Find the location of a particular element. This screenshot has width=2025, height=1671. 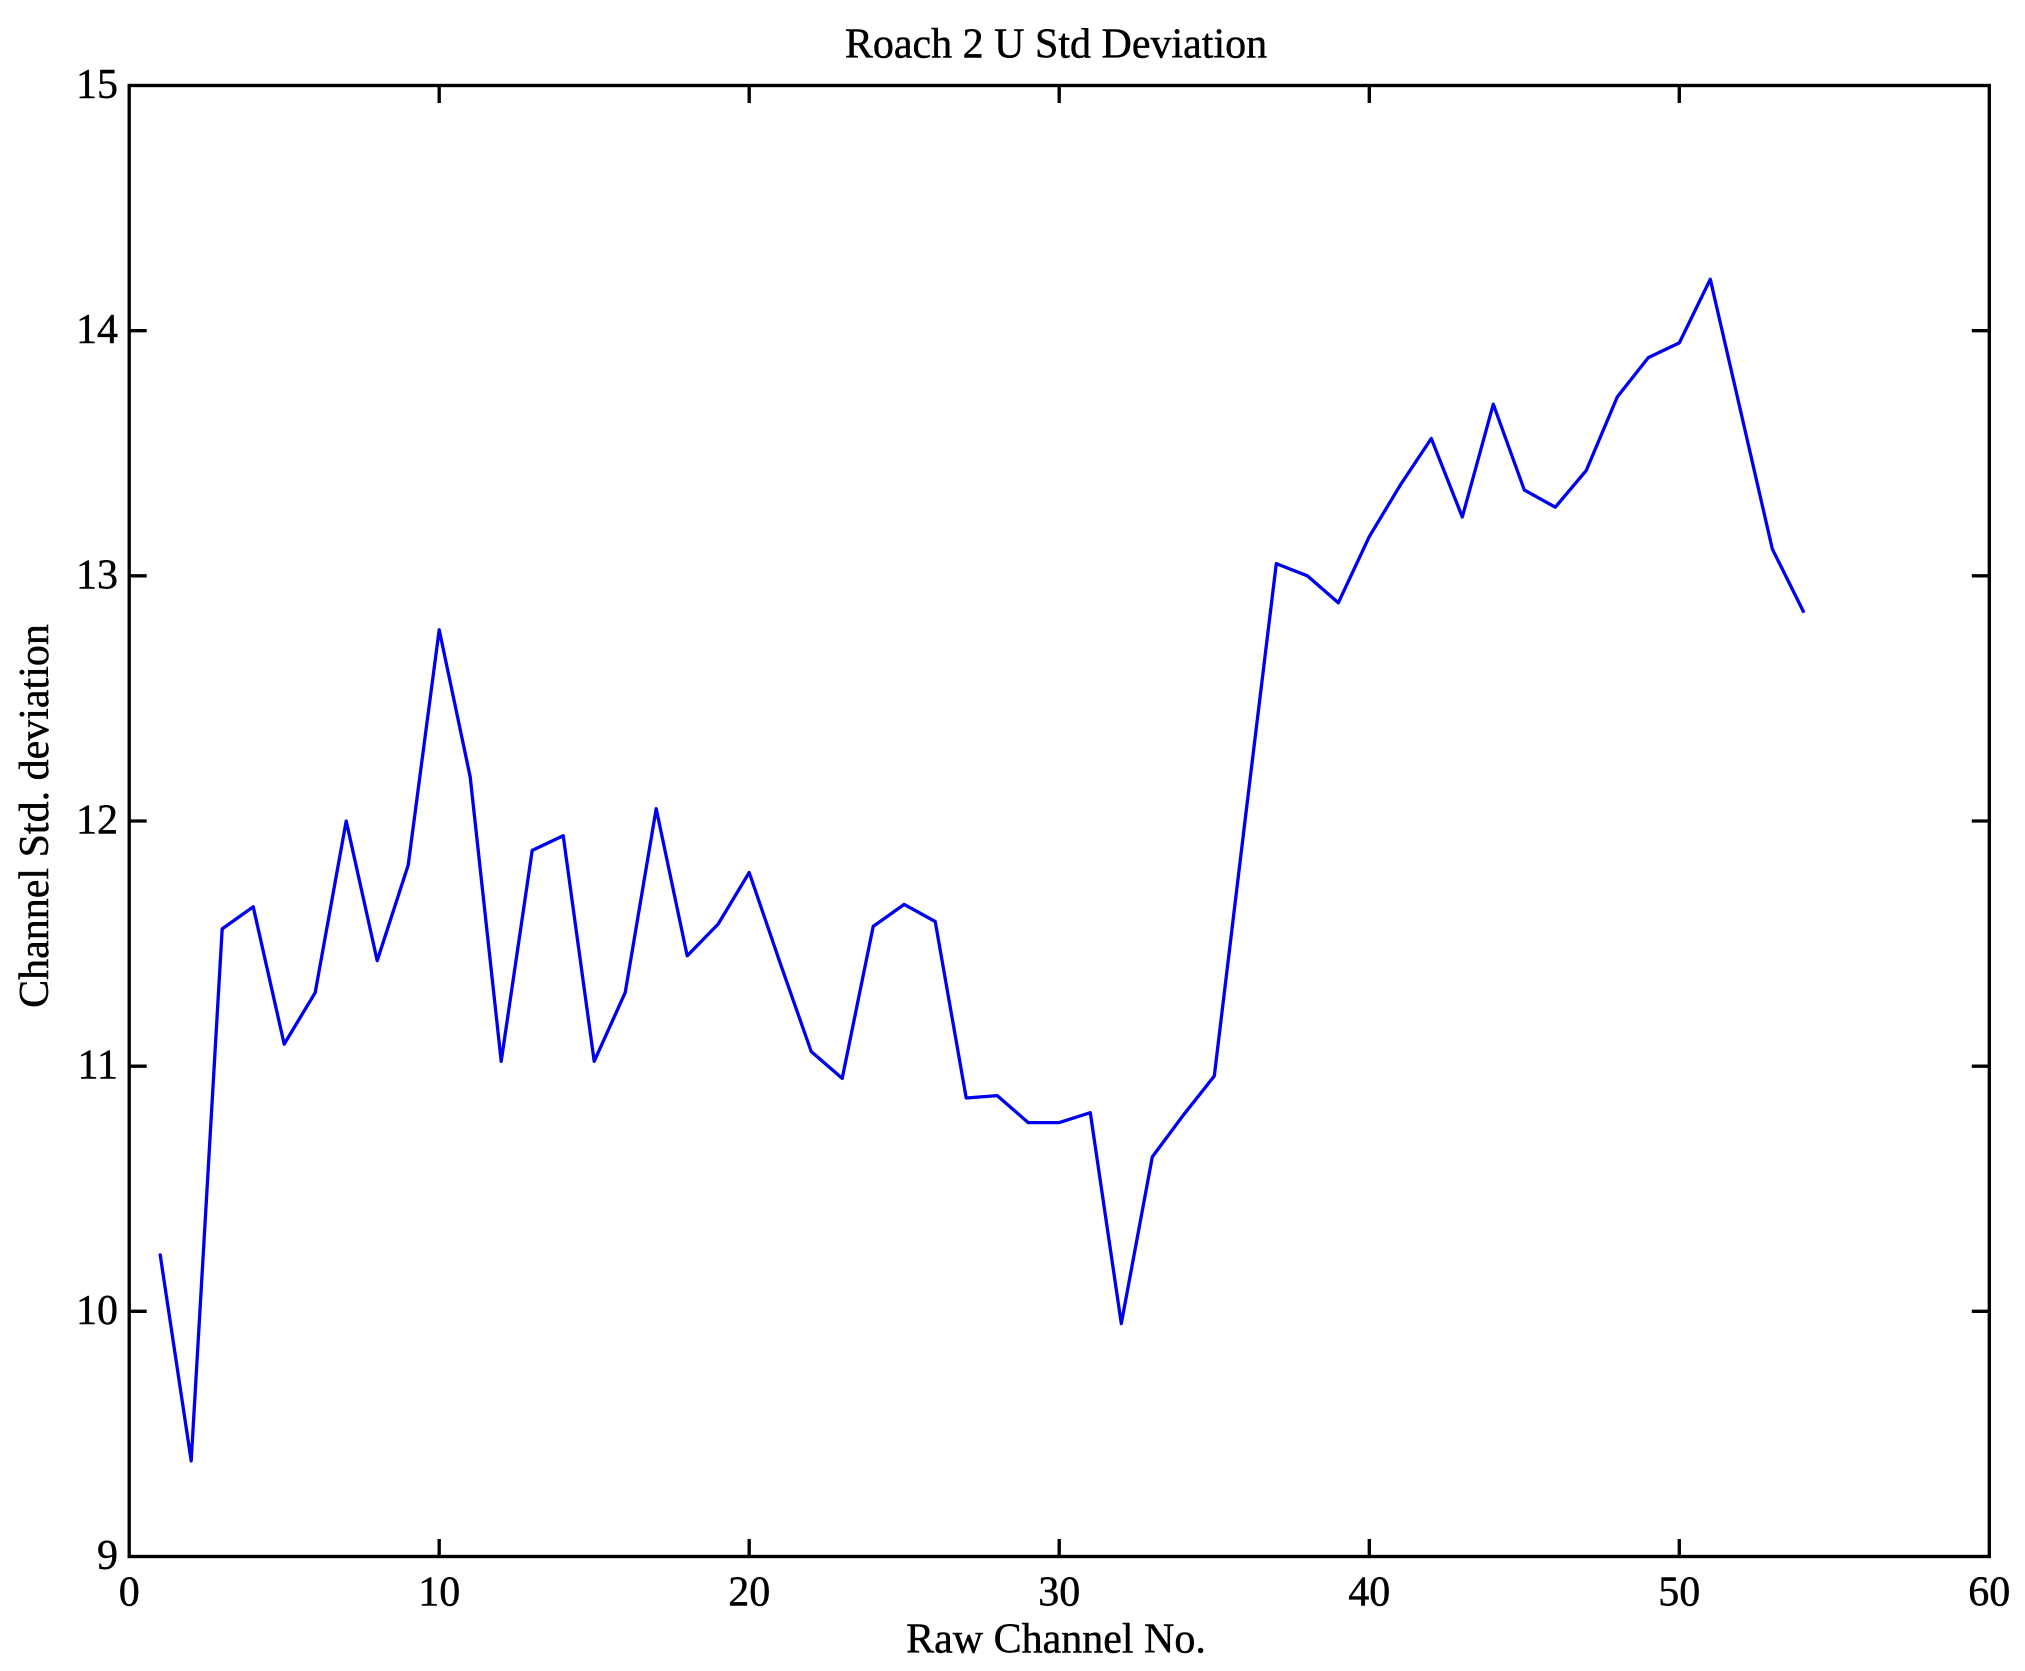

svg-text: 9 is located at coordinates (107, 1556).